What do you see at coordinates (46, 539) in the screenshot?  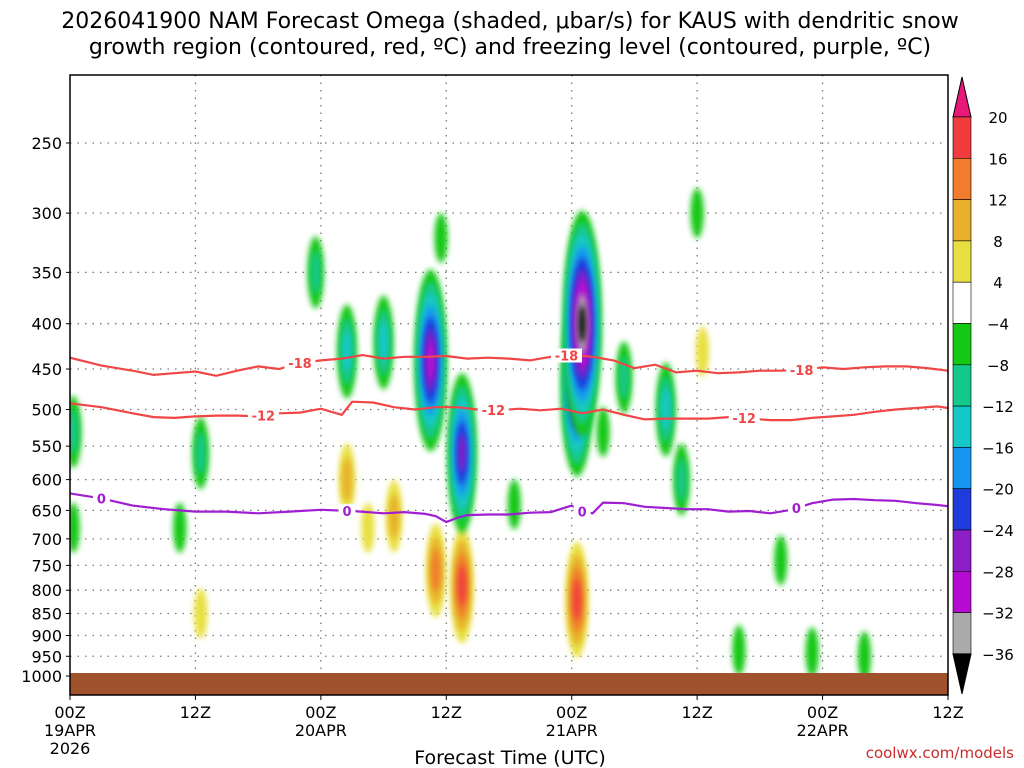 I see `ytick-label-700: 700` at bounding box center [46, 539].